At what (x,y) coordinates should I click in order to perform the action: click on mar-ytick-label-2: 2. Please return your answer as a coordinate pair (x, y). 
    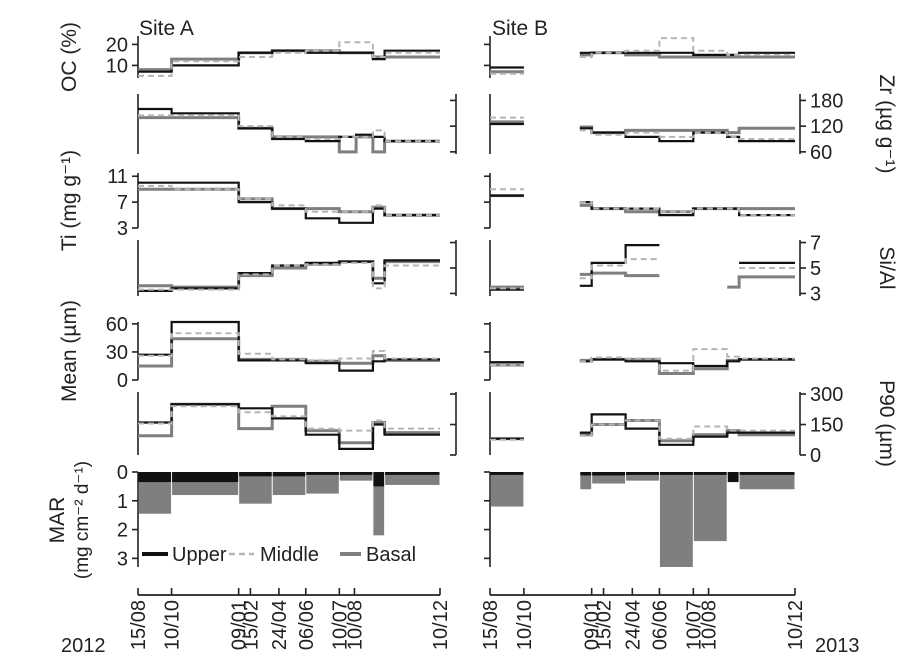
    Looking at the image, I should click on (122, 531).